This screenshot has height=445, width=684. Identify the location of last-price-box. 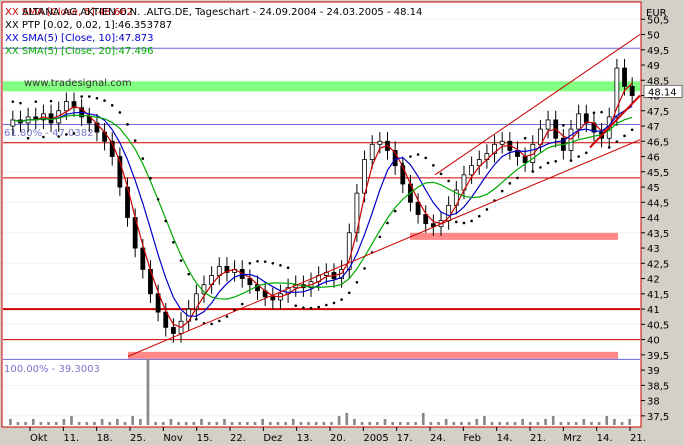
(663, 91).